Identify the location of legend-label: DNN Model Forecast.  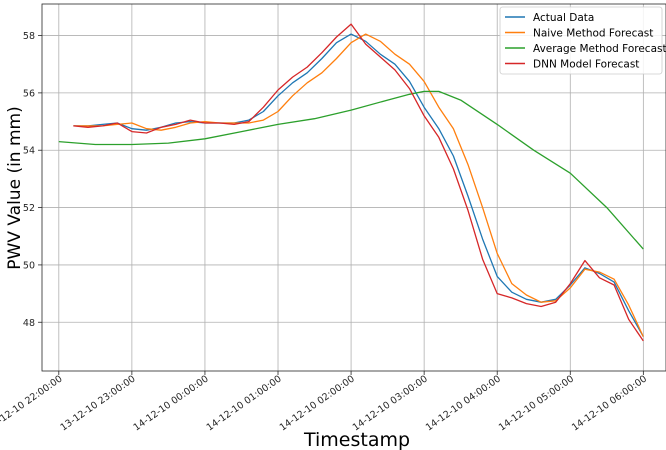
(586, 64).